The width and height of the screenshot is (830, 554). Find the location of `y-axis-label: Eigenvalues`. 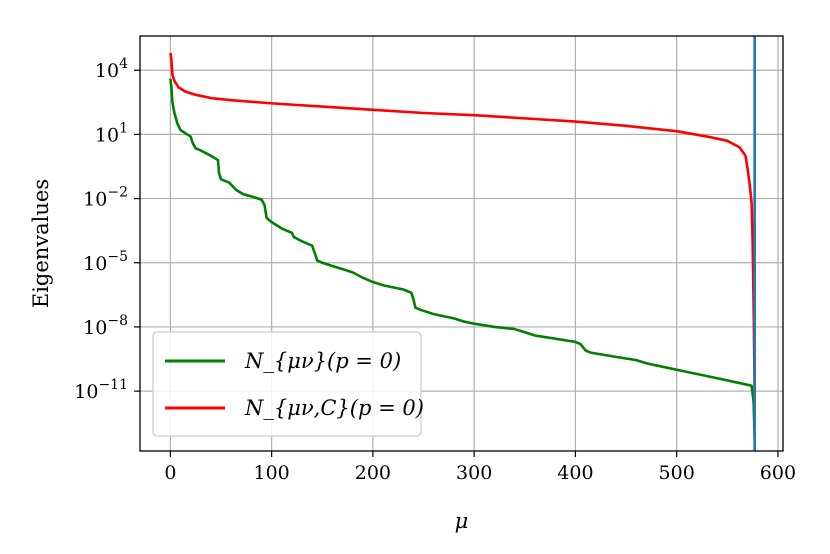

y-axis-label: Eigenvalues is located at coordinates (41, 243).